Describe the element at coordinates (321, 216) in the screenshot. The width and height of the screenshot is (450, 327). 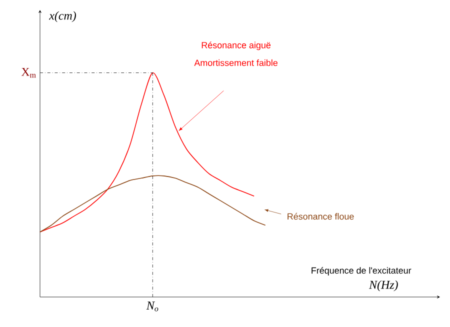
I see `legend-label: Résonance floue` at that location.